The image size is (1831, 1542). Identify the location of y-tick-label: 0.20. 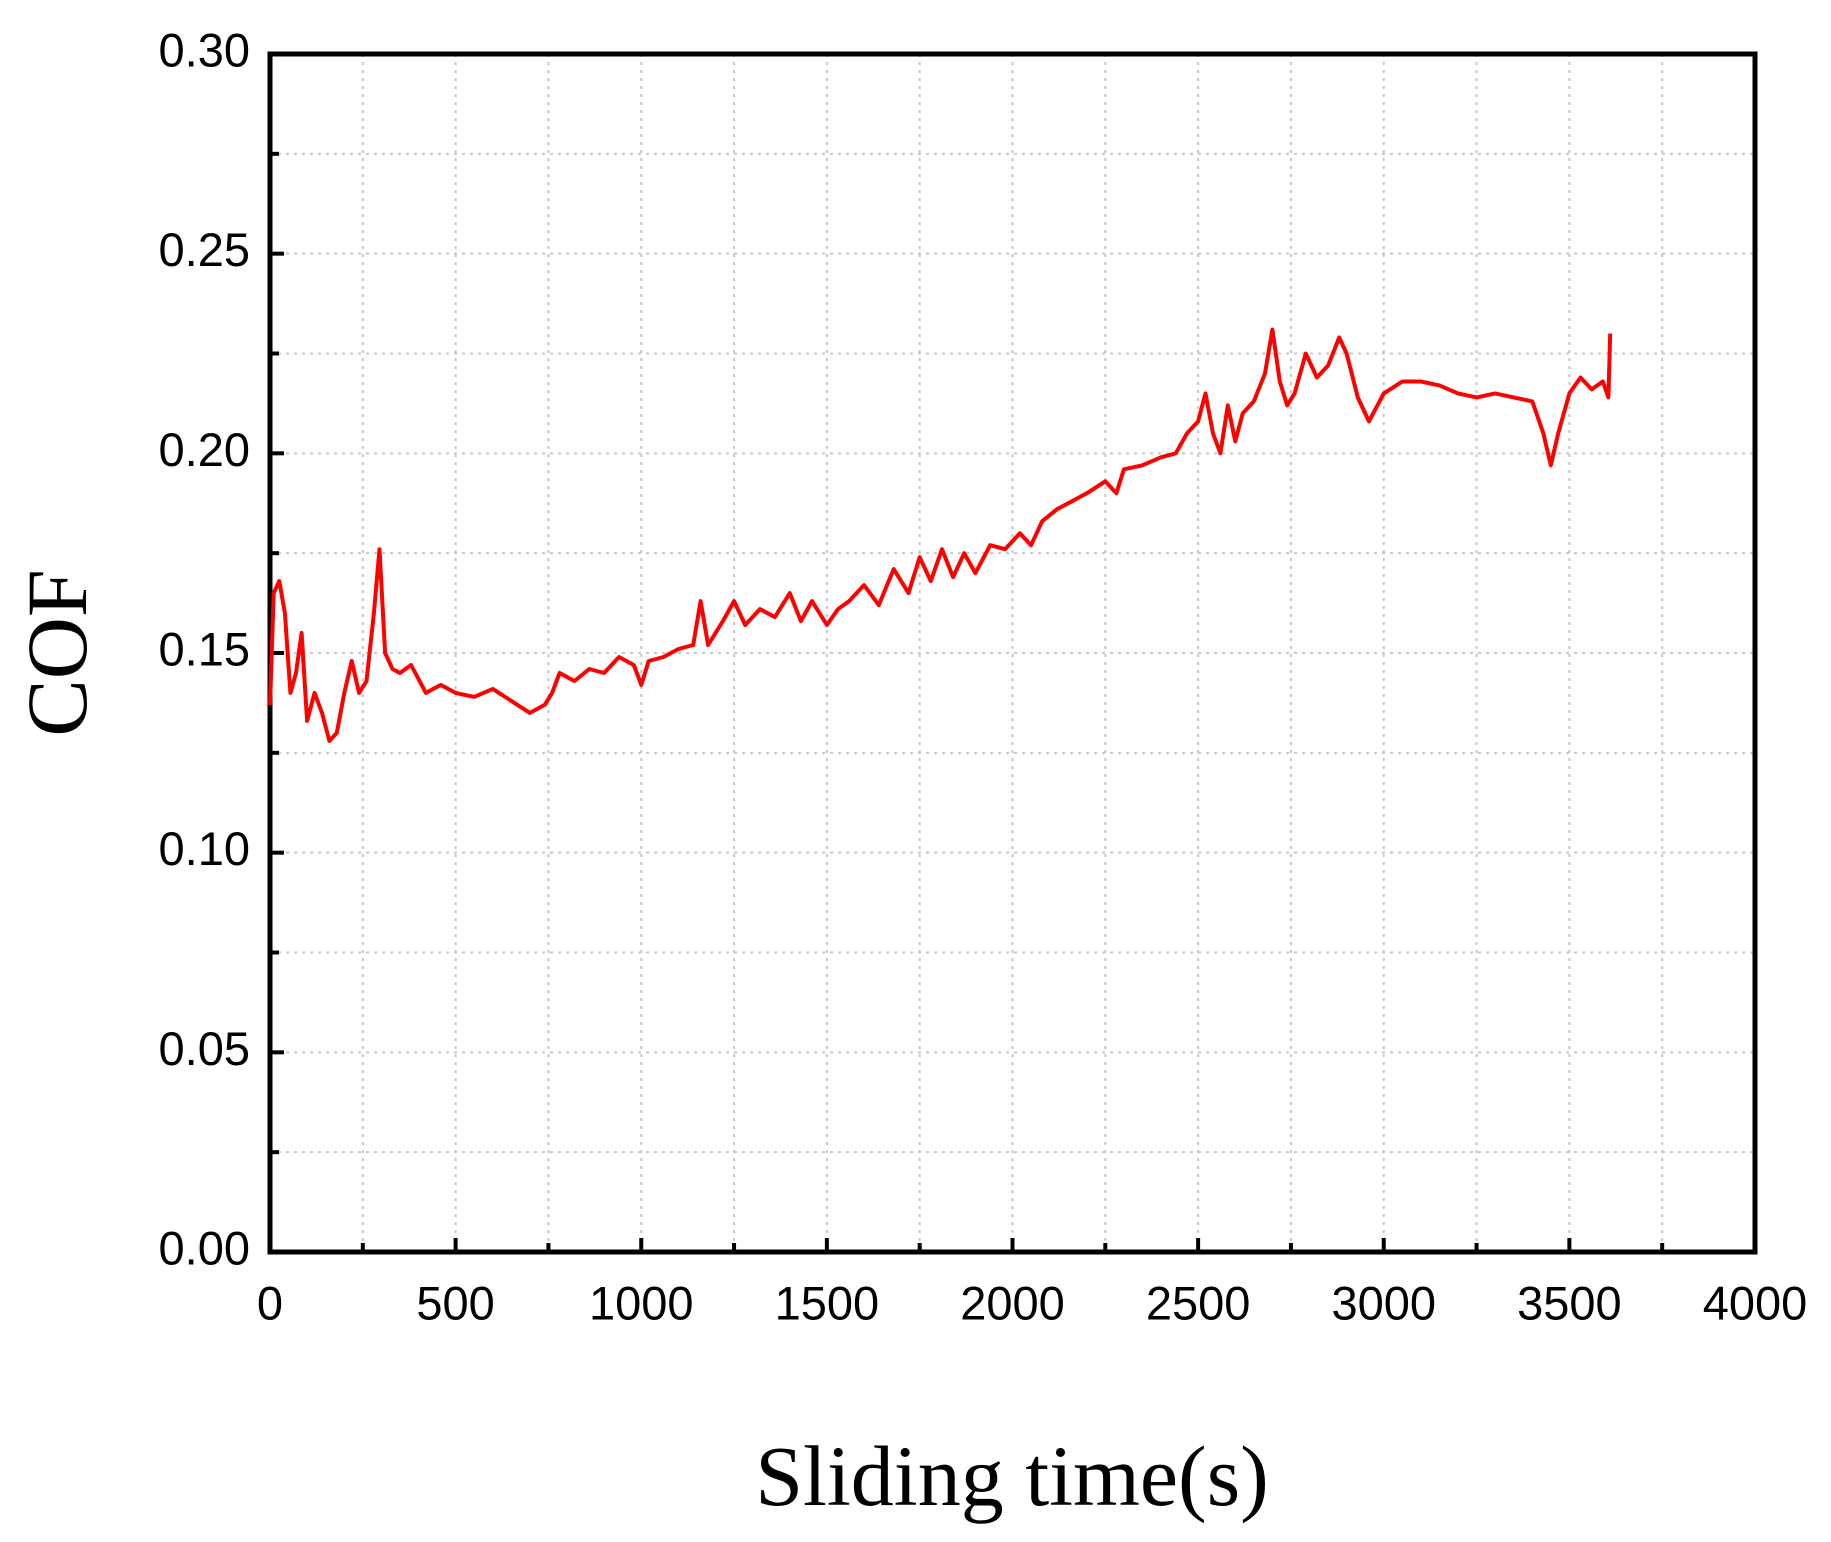
(204, 449).